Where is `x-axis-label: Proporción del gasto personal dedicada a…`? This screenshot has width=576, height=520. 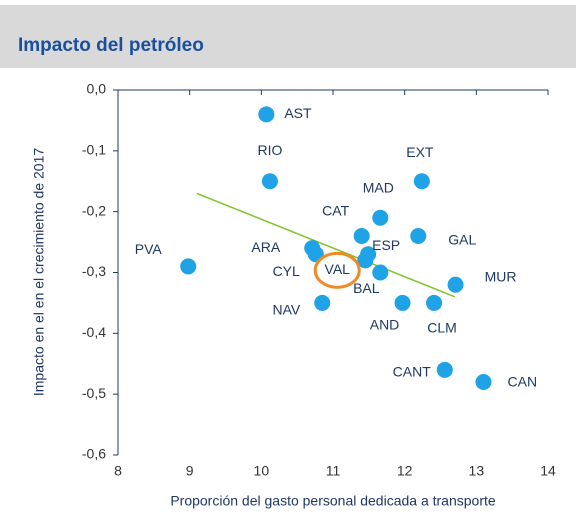
x-axis-label: Proporción del gasto personal dedicada a… is located at coordinates (333, 501).